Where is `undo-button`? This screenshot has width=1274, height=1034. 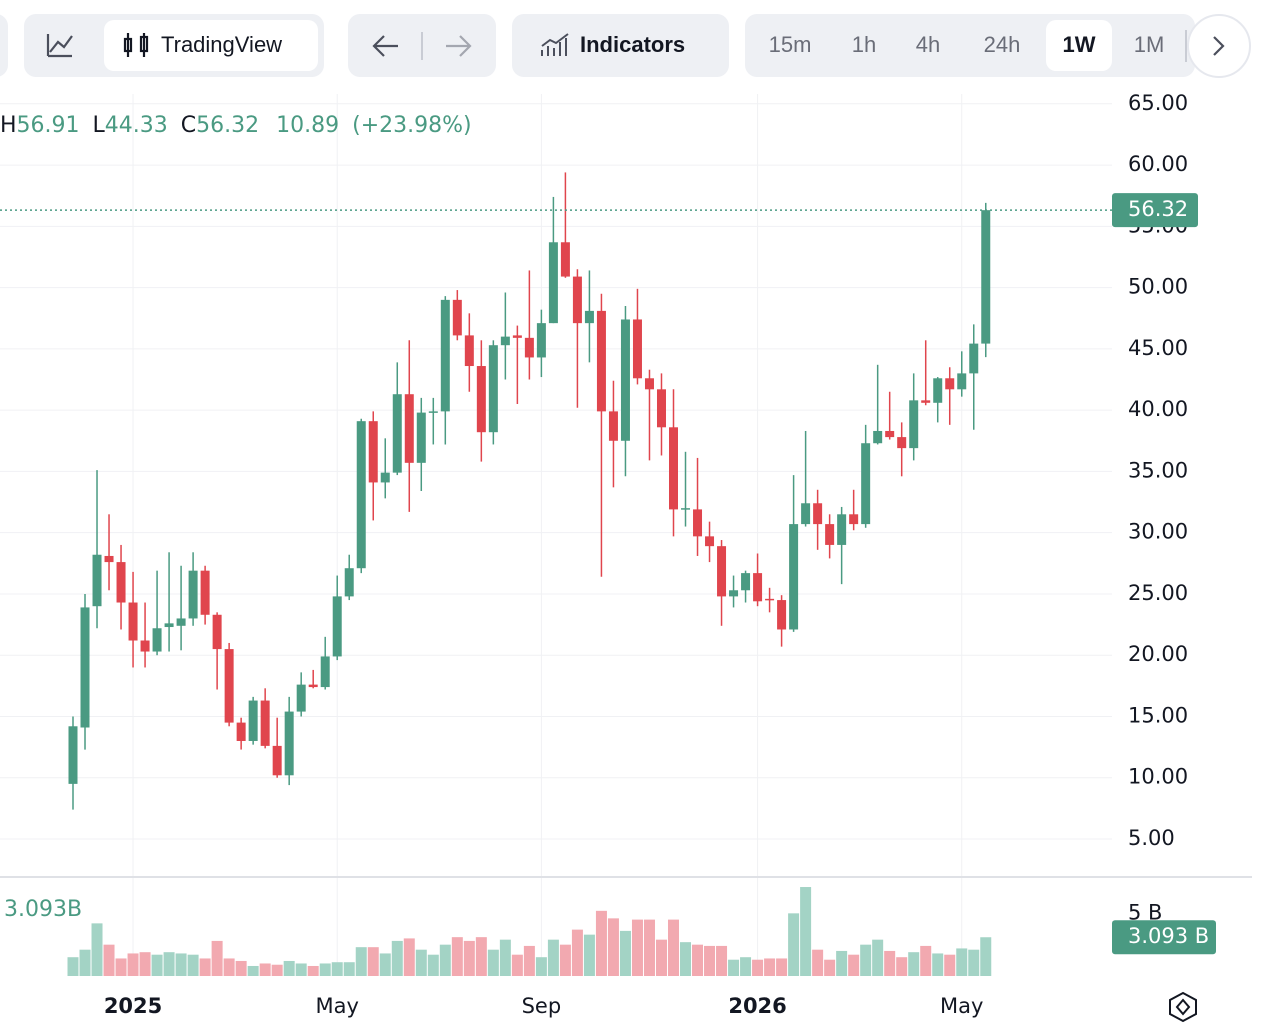
undo-button is located at coordinates (385, 46).